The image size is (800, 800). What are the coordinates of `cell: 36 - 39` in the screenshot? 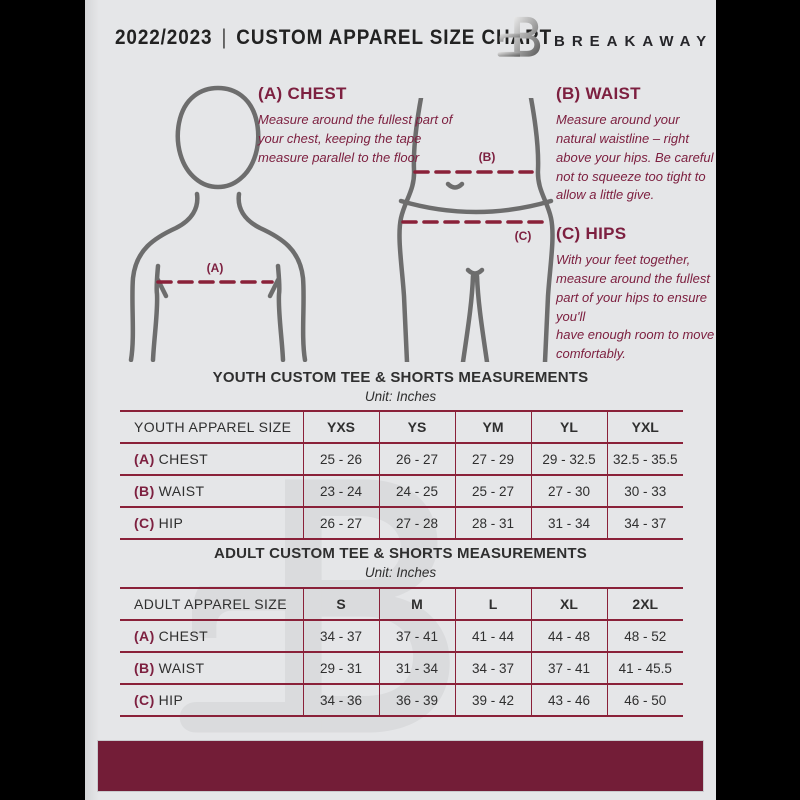 It's located at (416, 700).